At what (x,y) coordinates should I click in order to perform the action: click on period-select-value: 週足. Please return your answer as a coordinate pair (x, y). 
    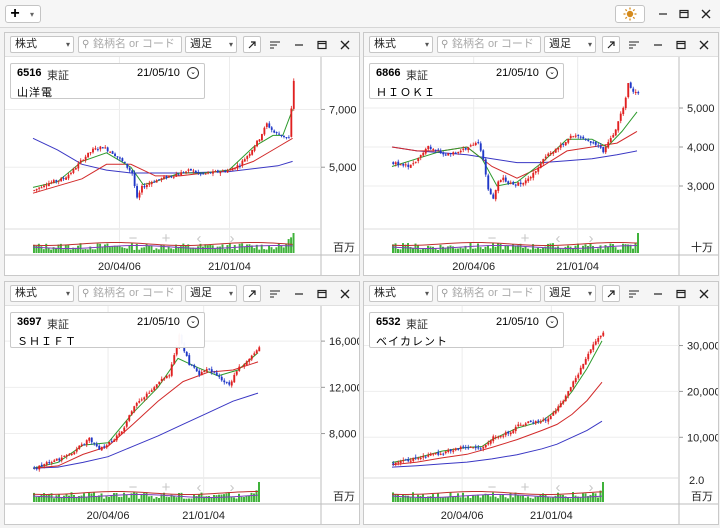
    Looking at the image, I should click on (560, 44).